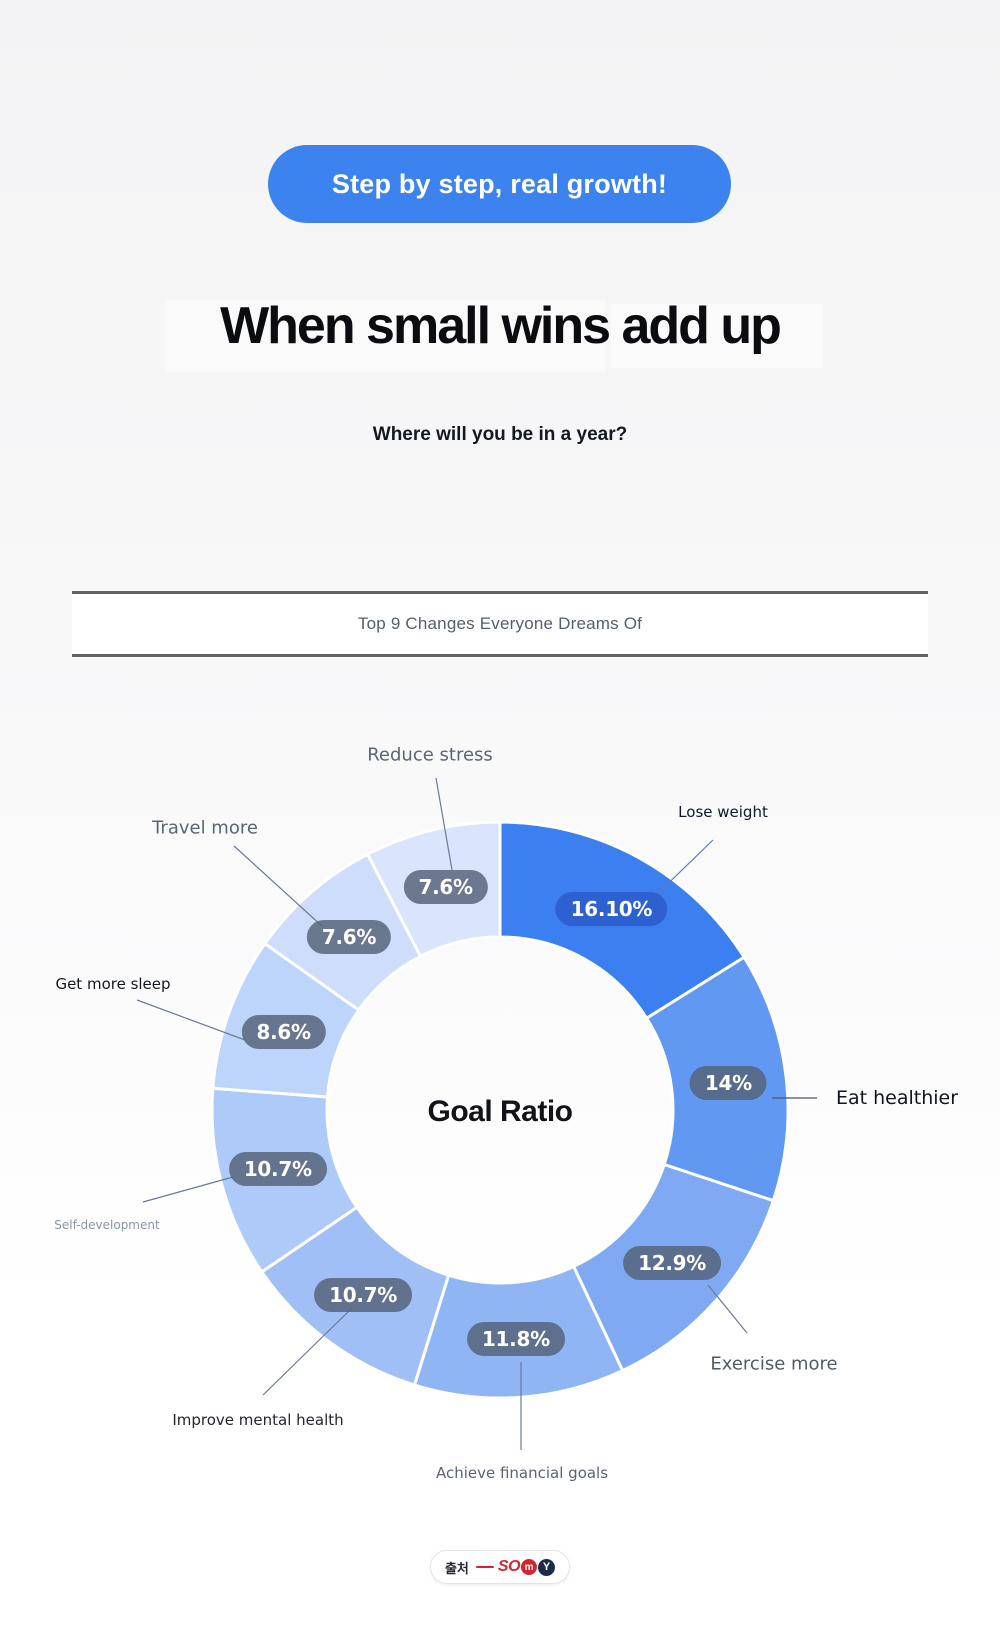 The width and height of the screenshot is (1000, 1635). Describe the element at coordinates (444, 824) in the screenshot. I see `leader-line-reduce-stress` at that location.